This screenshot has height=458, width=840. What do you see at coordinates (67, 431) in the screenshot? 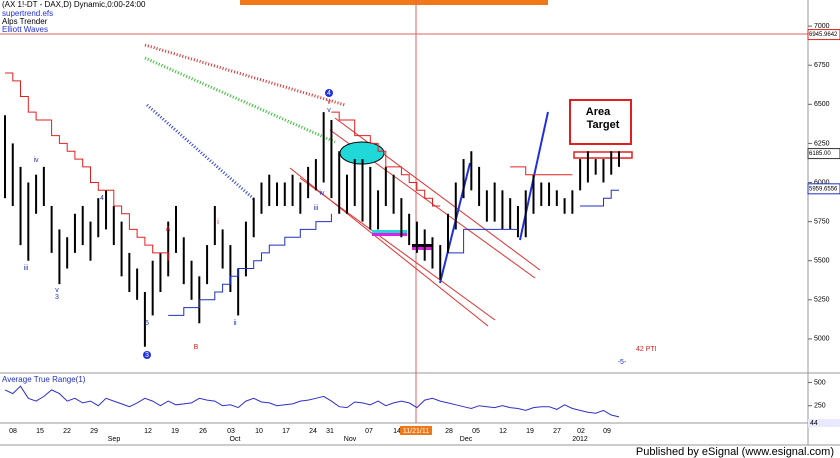
I see `x-tick-label: 22` at bounding box center [67, 431].